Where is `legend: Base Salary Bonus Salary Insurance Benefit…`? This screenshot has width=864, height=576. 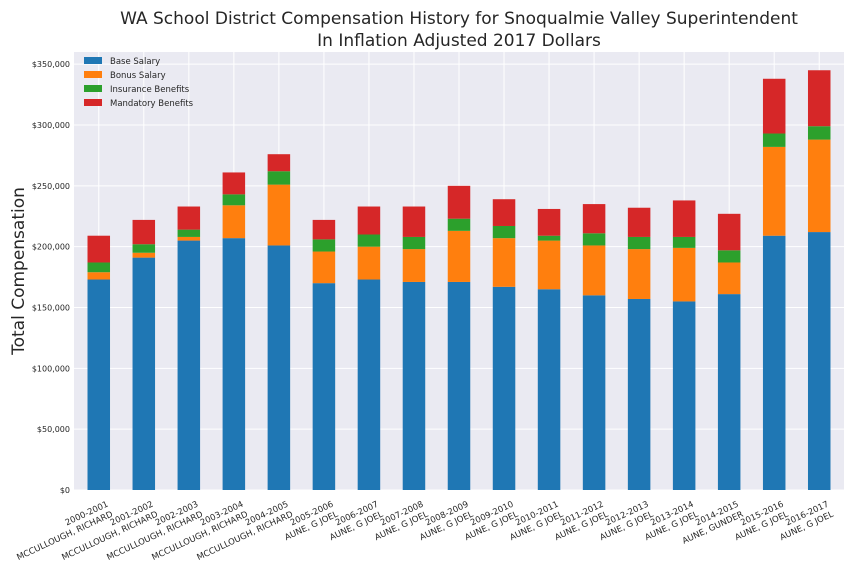 legend: Base Salary Bonus Salary Insurance Benefit… is located at coordinates (139, 83).